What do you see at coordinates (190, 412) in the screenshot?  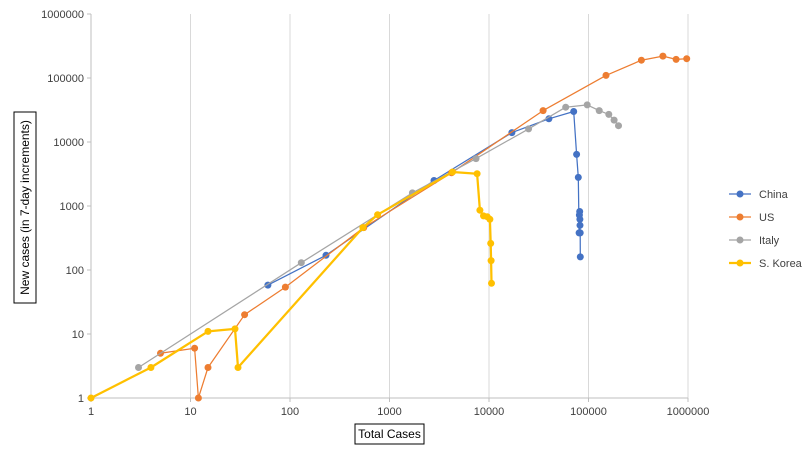 I see `x-tick-label: 10` at bounding box center [190, 412].